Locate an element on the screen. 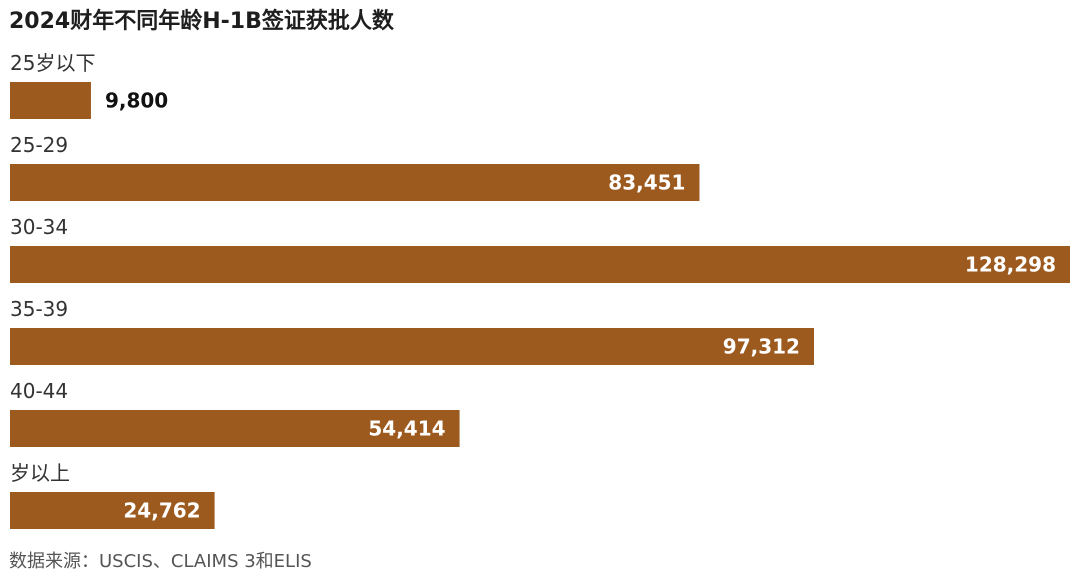 The height and width of the screenshot is (578, 1080). value-label: 9,800 is located at coordinates (136, 101).